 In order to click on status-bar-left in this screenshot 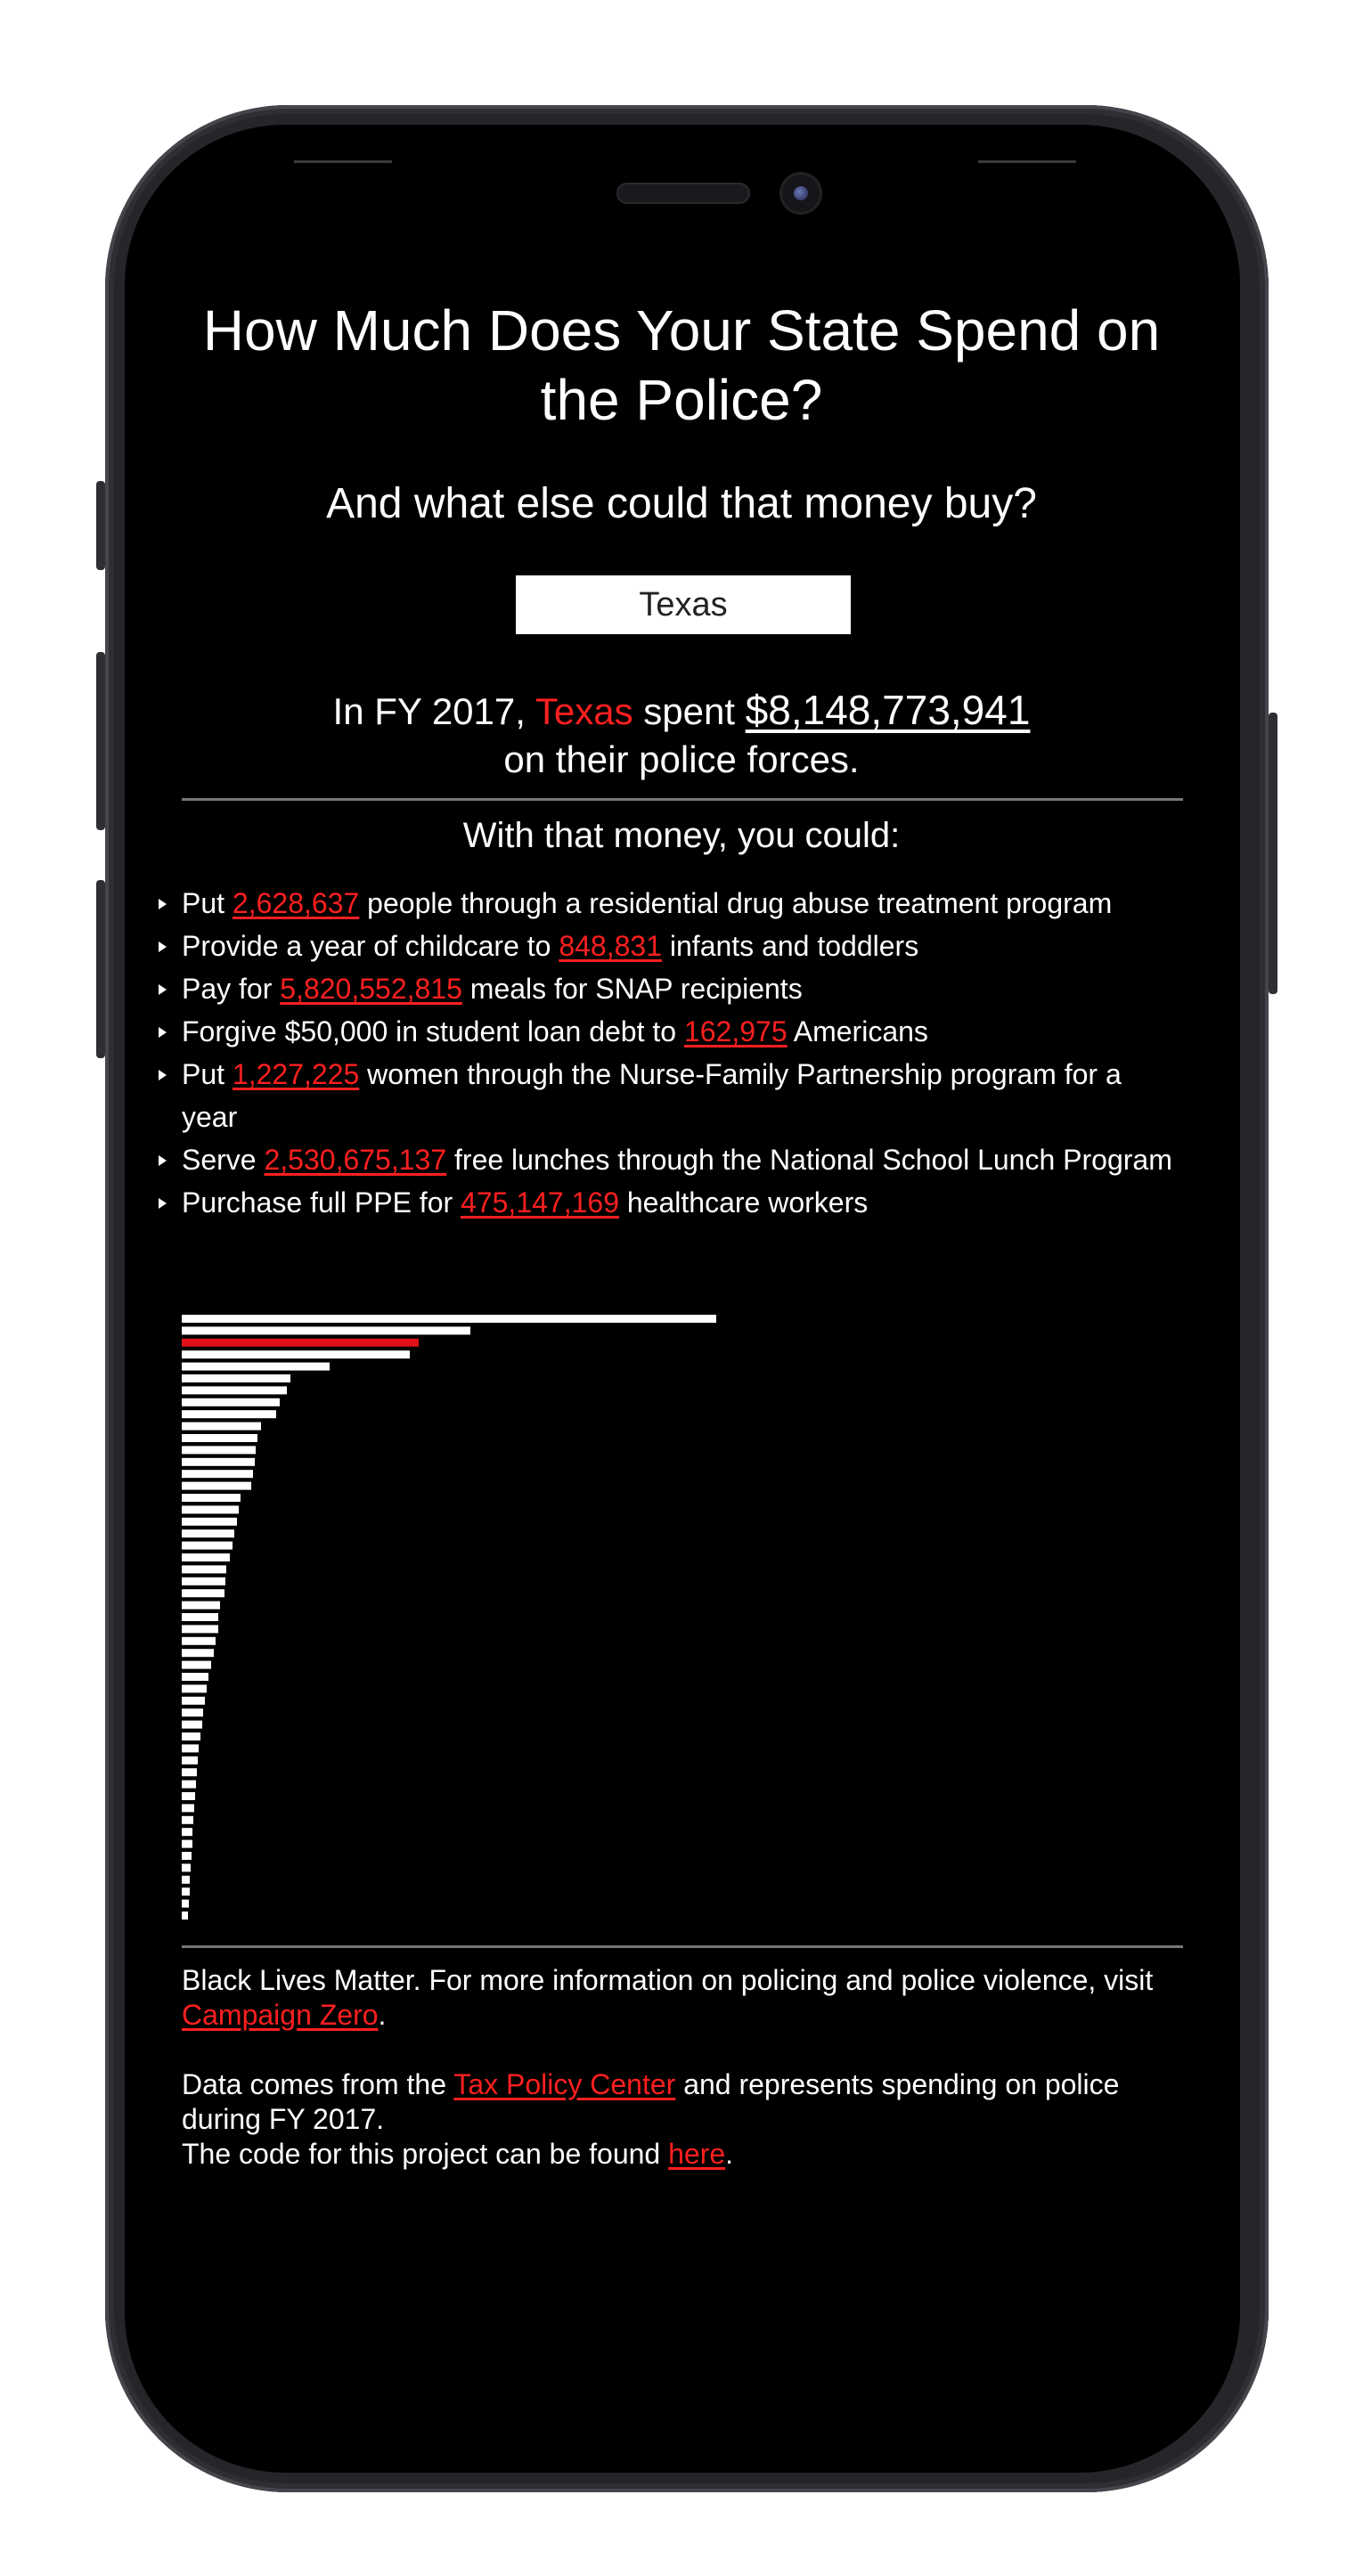, I will do `click(343, 161)`.